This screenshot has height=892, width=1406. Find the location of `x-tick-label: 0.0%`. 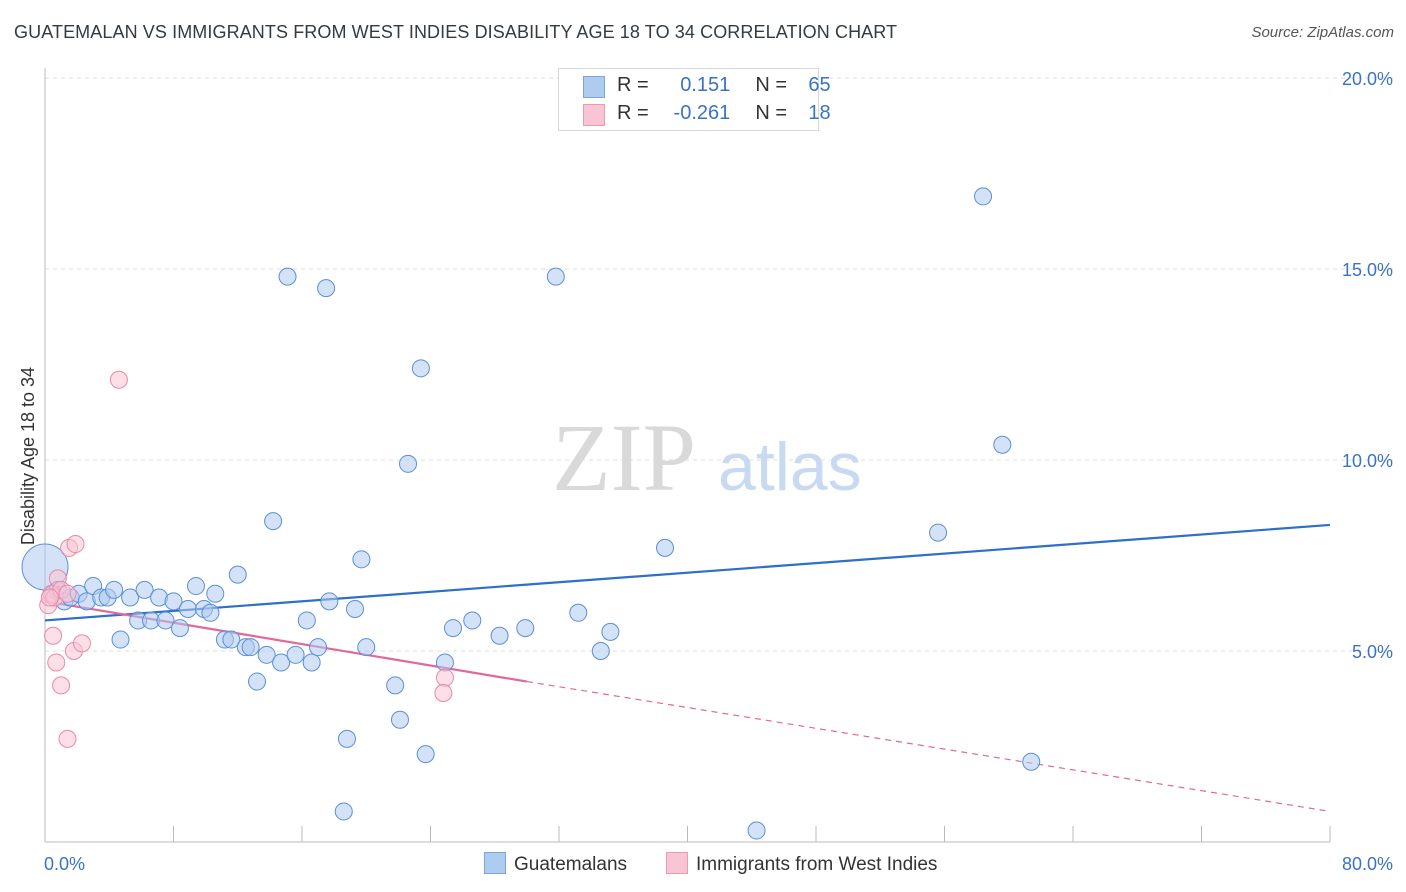

x-tick-label: 0.0% is located at coordinates (64, 864).